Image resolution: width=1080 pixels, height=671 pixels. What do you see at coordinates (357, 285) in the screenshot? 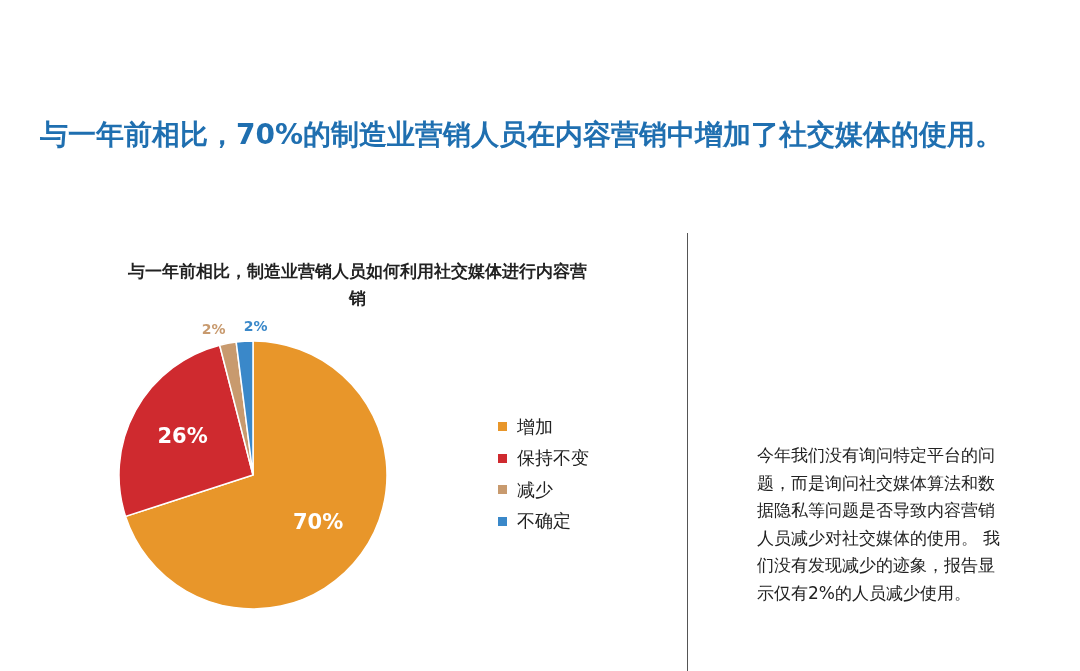
I see `chart-subtitle: 与一年前相比，制造业营销人员如何利用社交媒体进行内容营销` at bounding box center [357, 285].